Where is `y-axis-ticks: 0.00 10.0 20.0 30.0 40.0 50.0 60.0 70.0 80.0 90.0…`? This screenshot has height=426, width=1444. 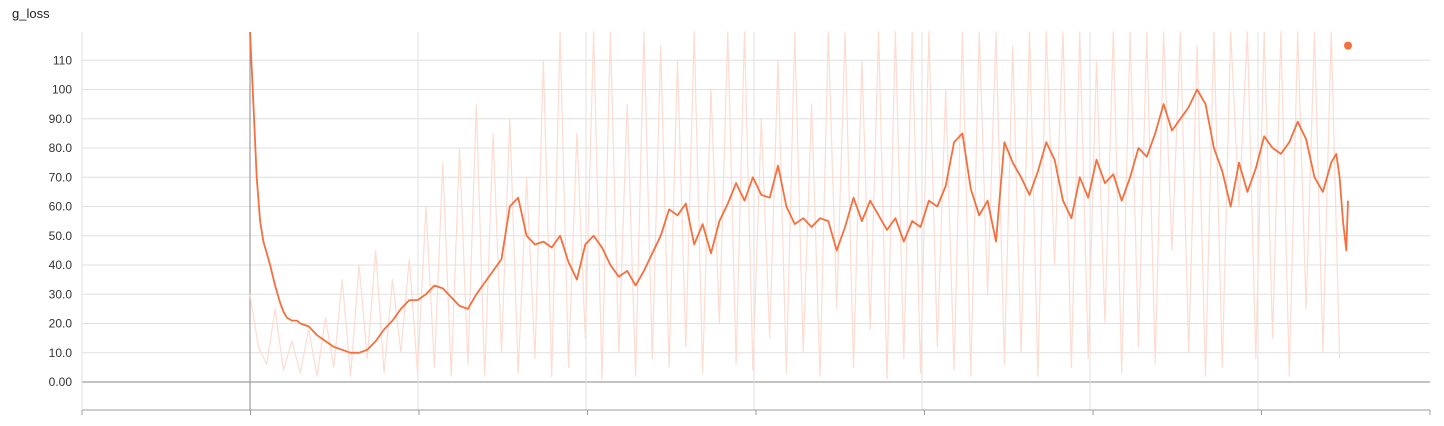
y-axis-ticks: 0.00 10.0 20.0 30.0 40.0 50.0 60.0 70.0 80.0 90.0… is located at coordinates (61, 221).